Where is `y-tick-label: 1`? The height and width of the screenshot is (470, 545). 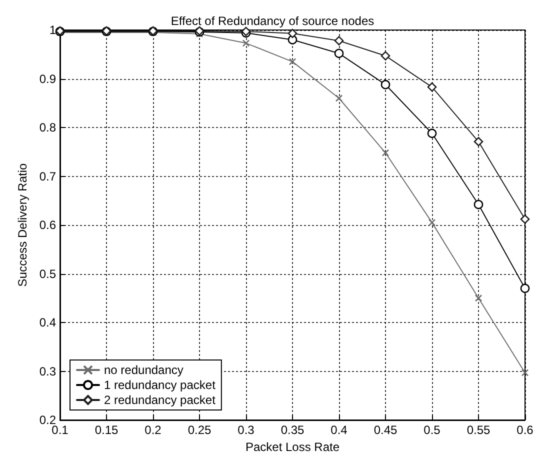 y-tick-label: 1 is located at coordinates (52, 30).